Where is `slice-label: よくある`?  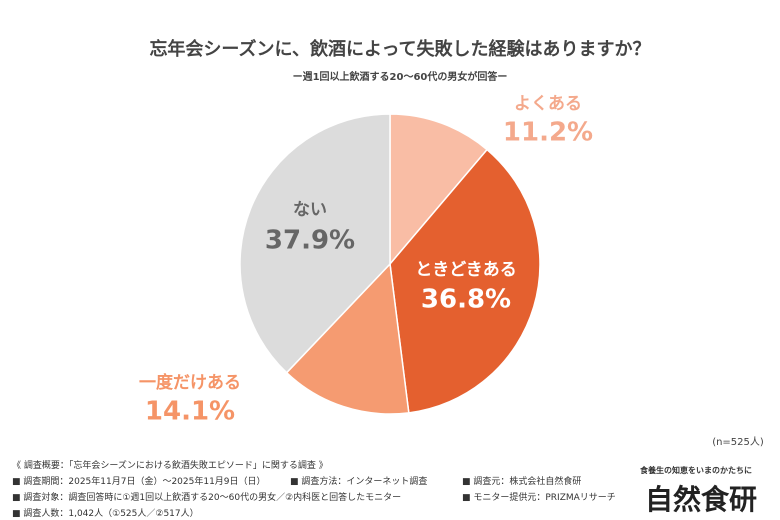 slice-label: よくある is located at coordinates (548, 104).